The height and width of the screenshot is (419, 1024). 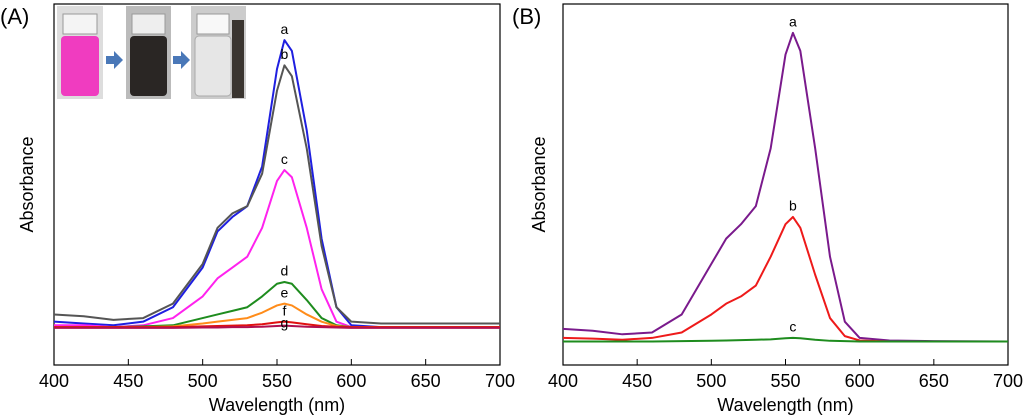 I want to click on series-label: e, so click(x=285, y=292).